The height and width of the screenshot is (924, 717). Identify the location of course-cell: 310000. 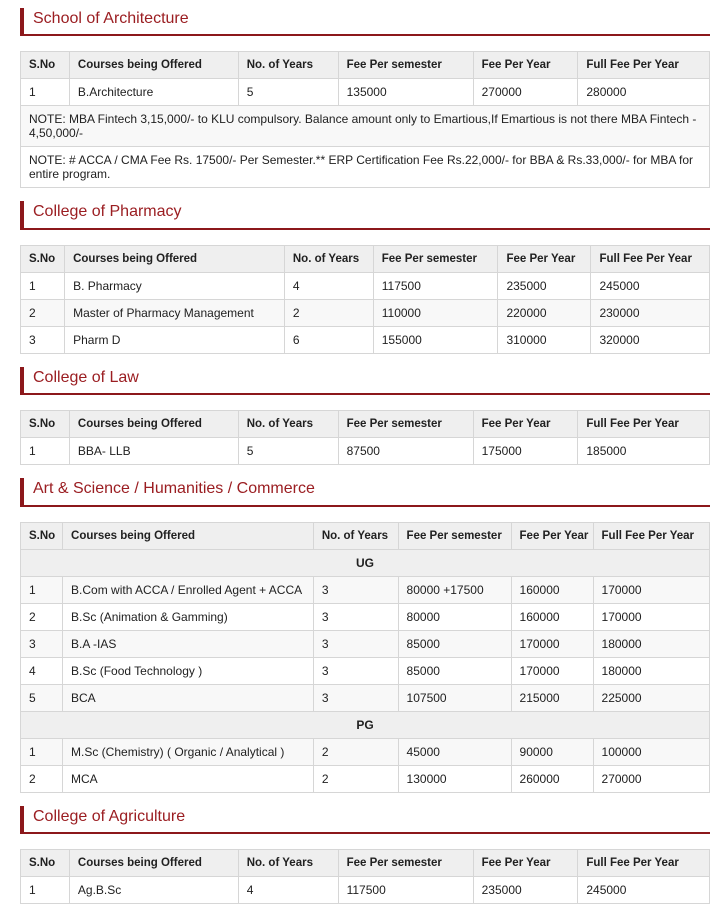
(544, 339).